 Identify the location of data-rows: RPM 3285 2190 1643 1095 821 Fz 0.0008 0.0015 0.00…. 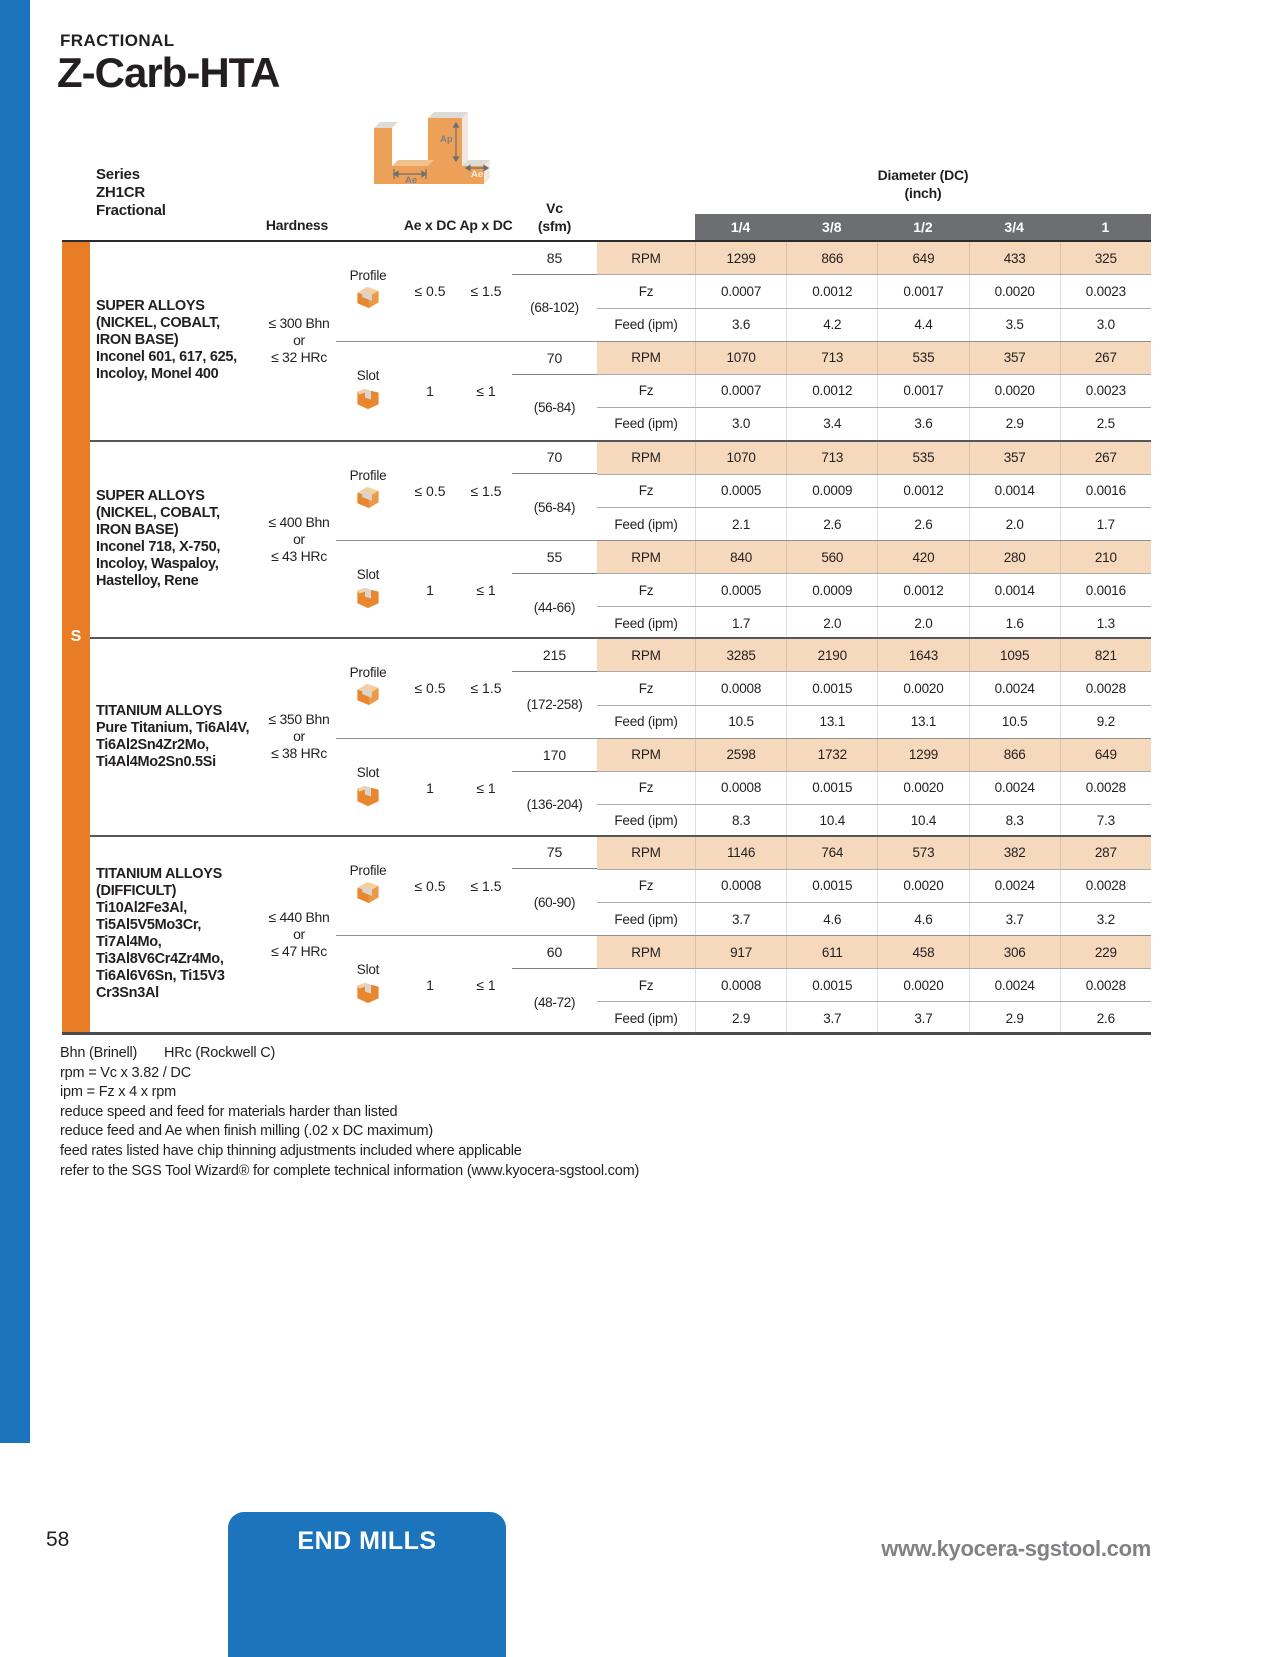
(874, 688).